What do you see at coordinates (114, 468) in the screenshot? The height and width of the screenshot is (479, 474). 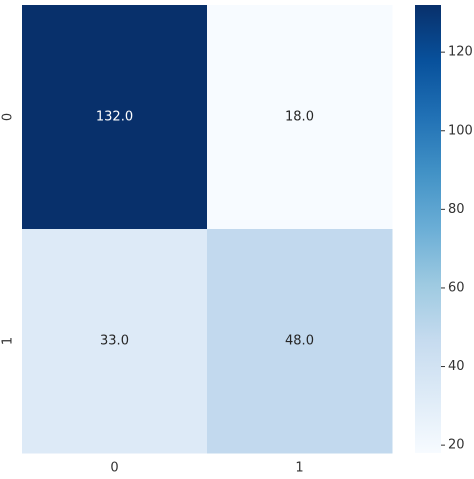 I see `x-tick-label: 0` at bounding box center [114, 468].